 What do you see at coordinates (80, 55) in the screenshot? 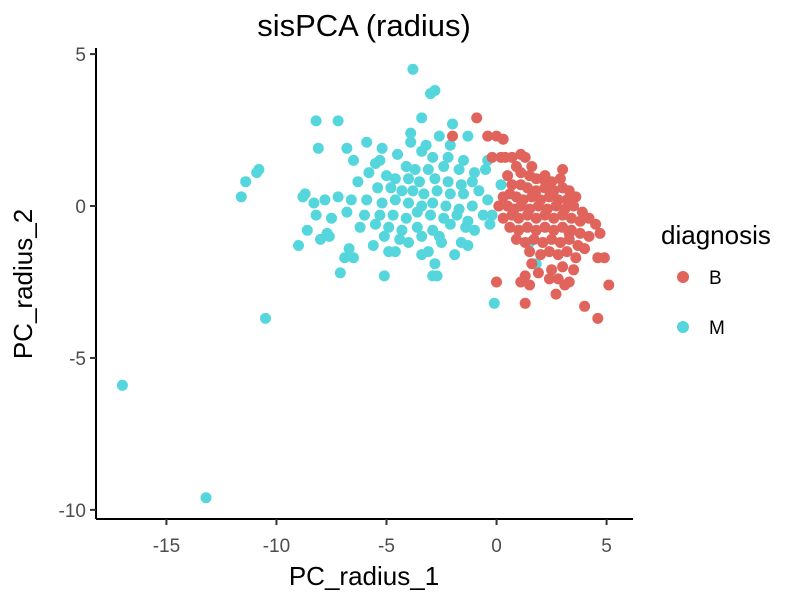
I see `y-tick-label: 5` at bounding box center [80, 55].